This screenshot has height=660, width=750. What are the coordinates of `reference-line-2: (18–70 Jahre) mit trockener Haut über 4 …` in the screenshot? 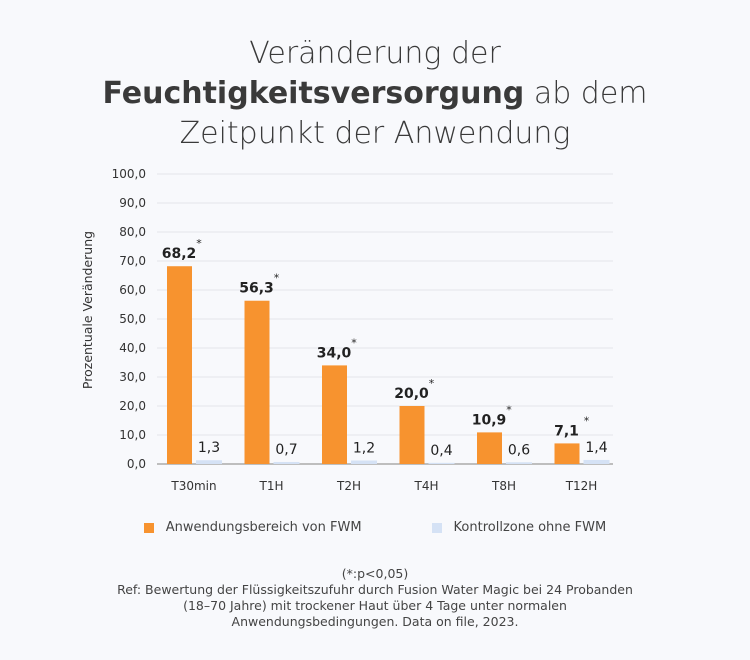 It's located at (375, 605).